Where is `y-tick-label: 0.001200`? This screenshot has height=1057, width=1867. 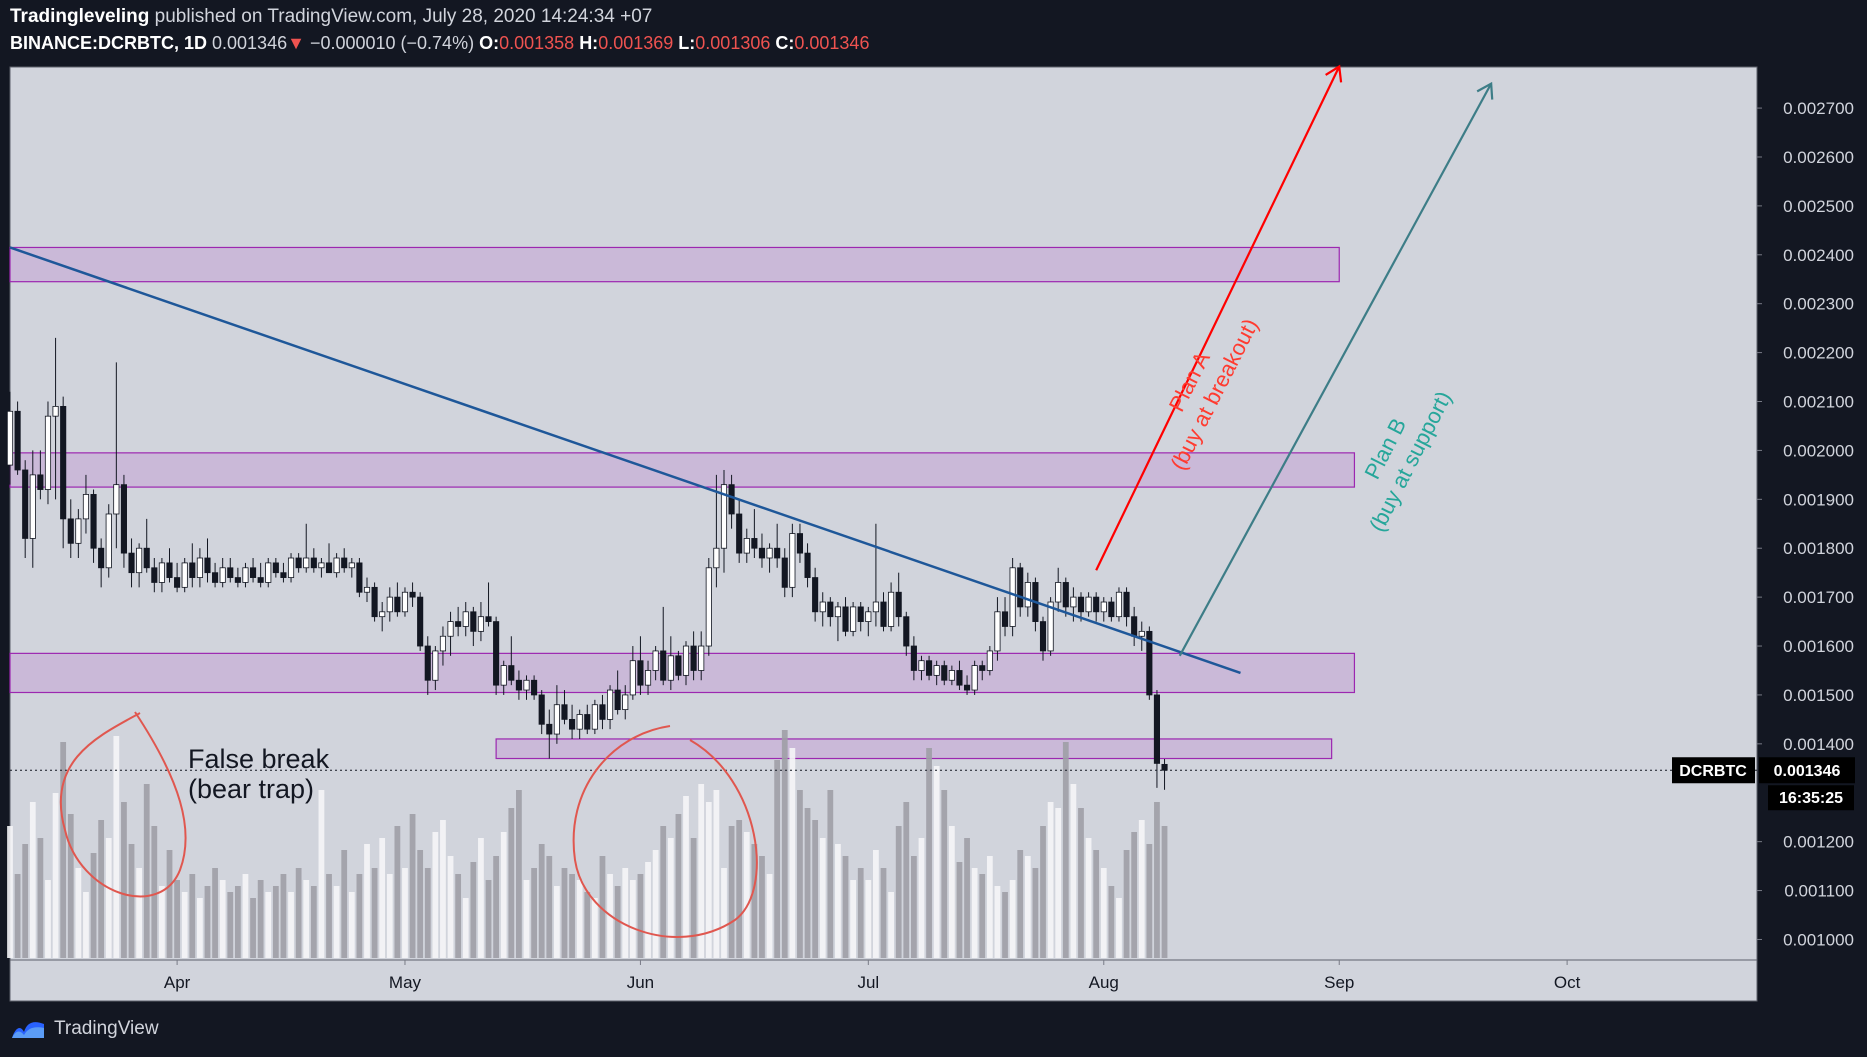 y-tick-label: 0.001200 is located at coordinates (1818, 842).